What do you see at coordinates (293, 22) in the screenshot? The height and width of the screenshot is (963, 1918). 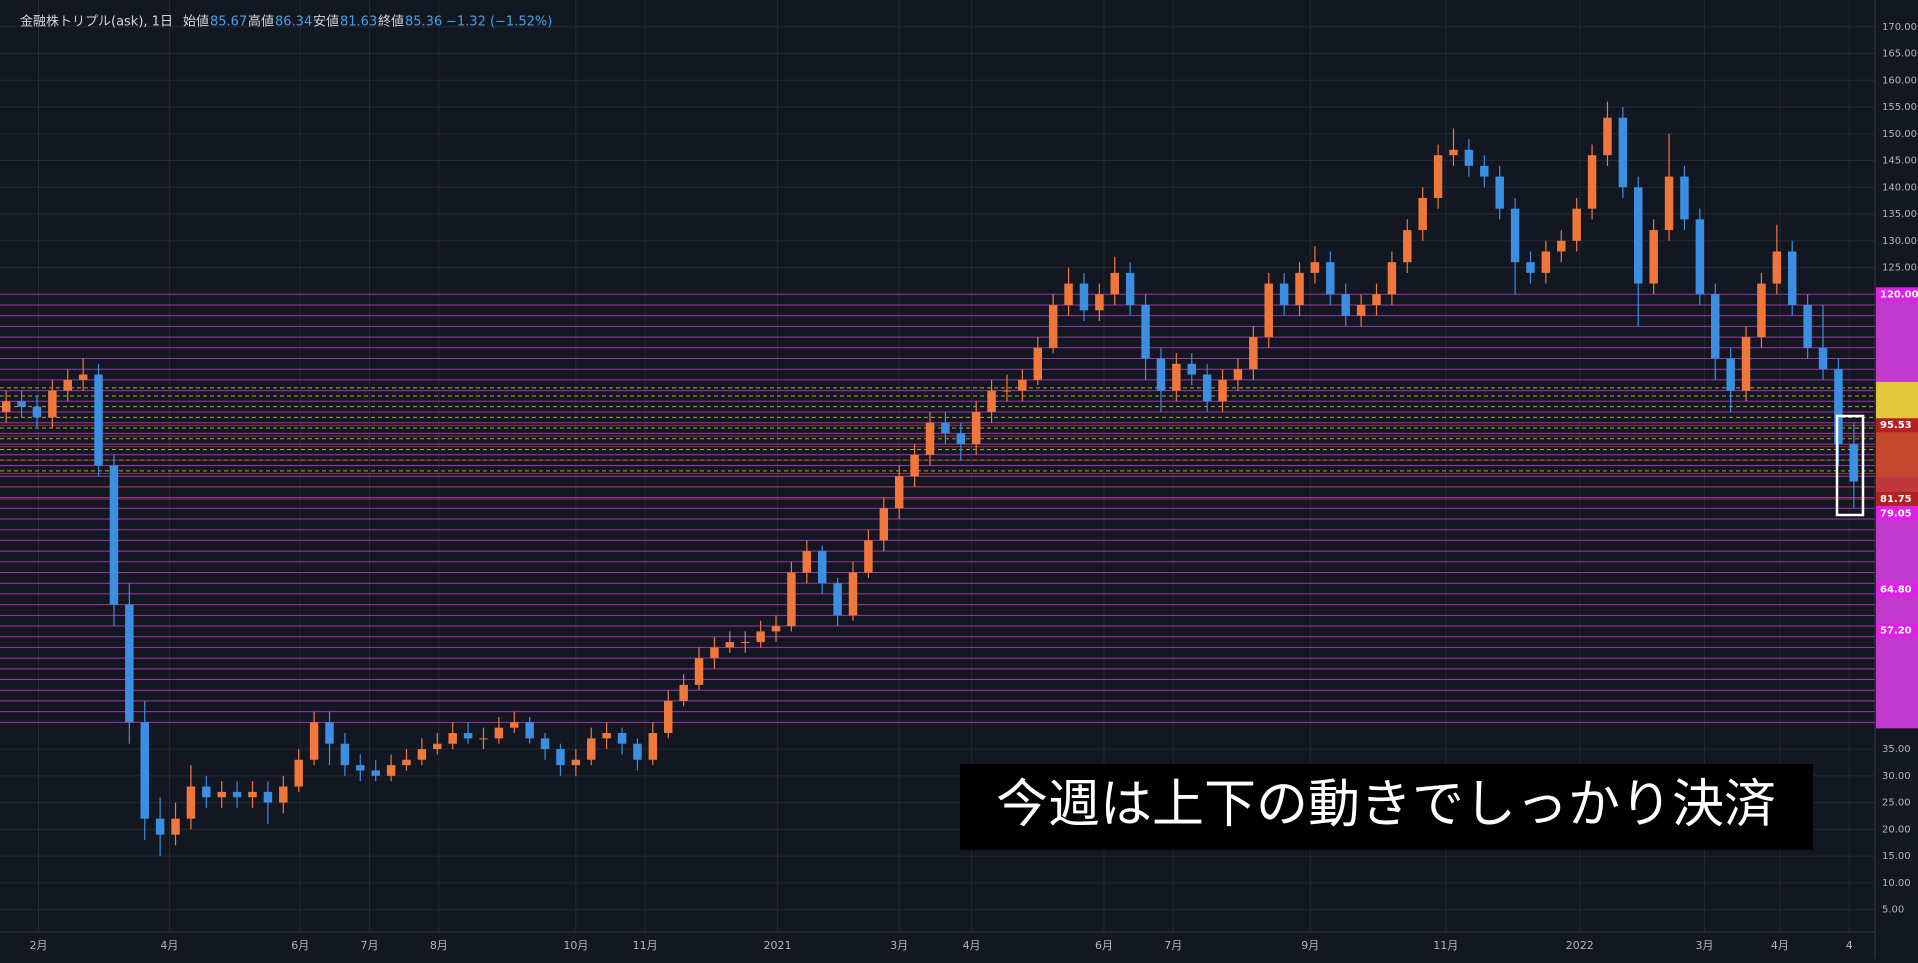 I see `high-value: 86.34` at bounding box center [293, 22].